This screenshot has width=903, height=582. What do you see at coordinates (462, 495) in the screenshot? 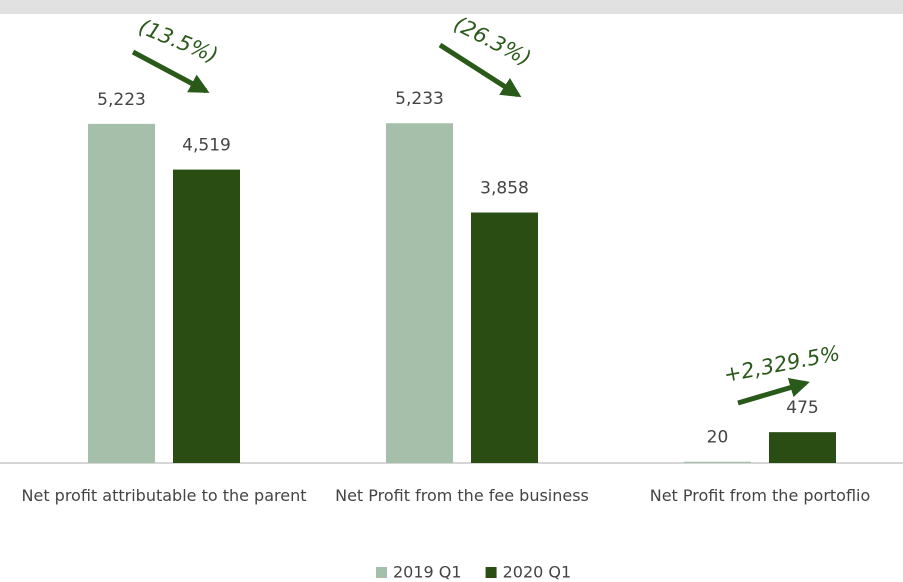
I see `x-tick-label: Net Profit from the fee business` at bounding box center [462, 495].